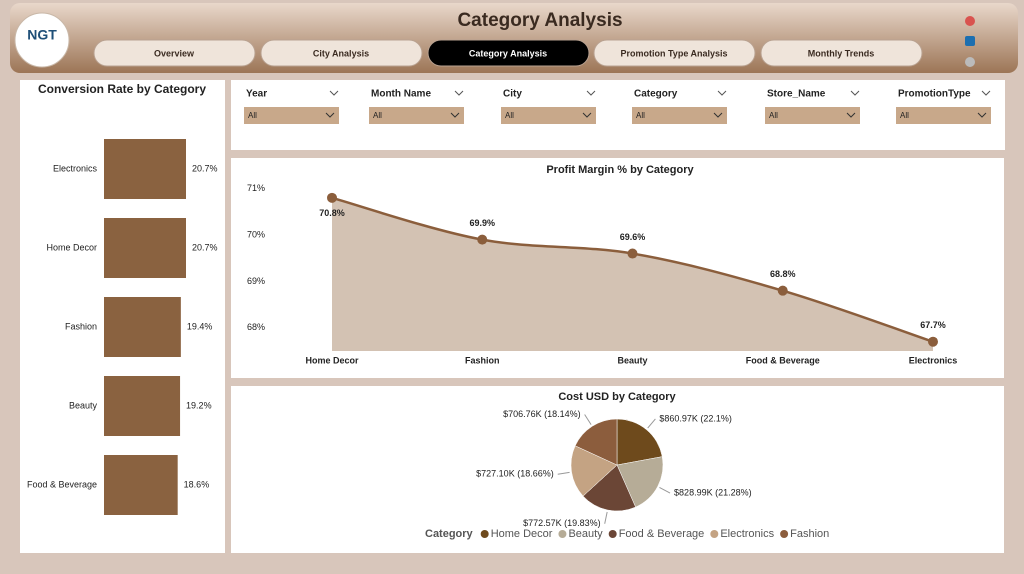 This screenshot has height=574, width=1024. I want to click on data-label: $772.57K (19.83%), so click(562, 523).